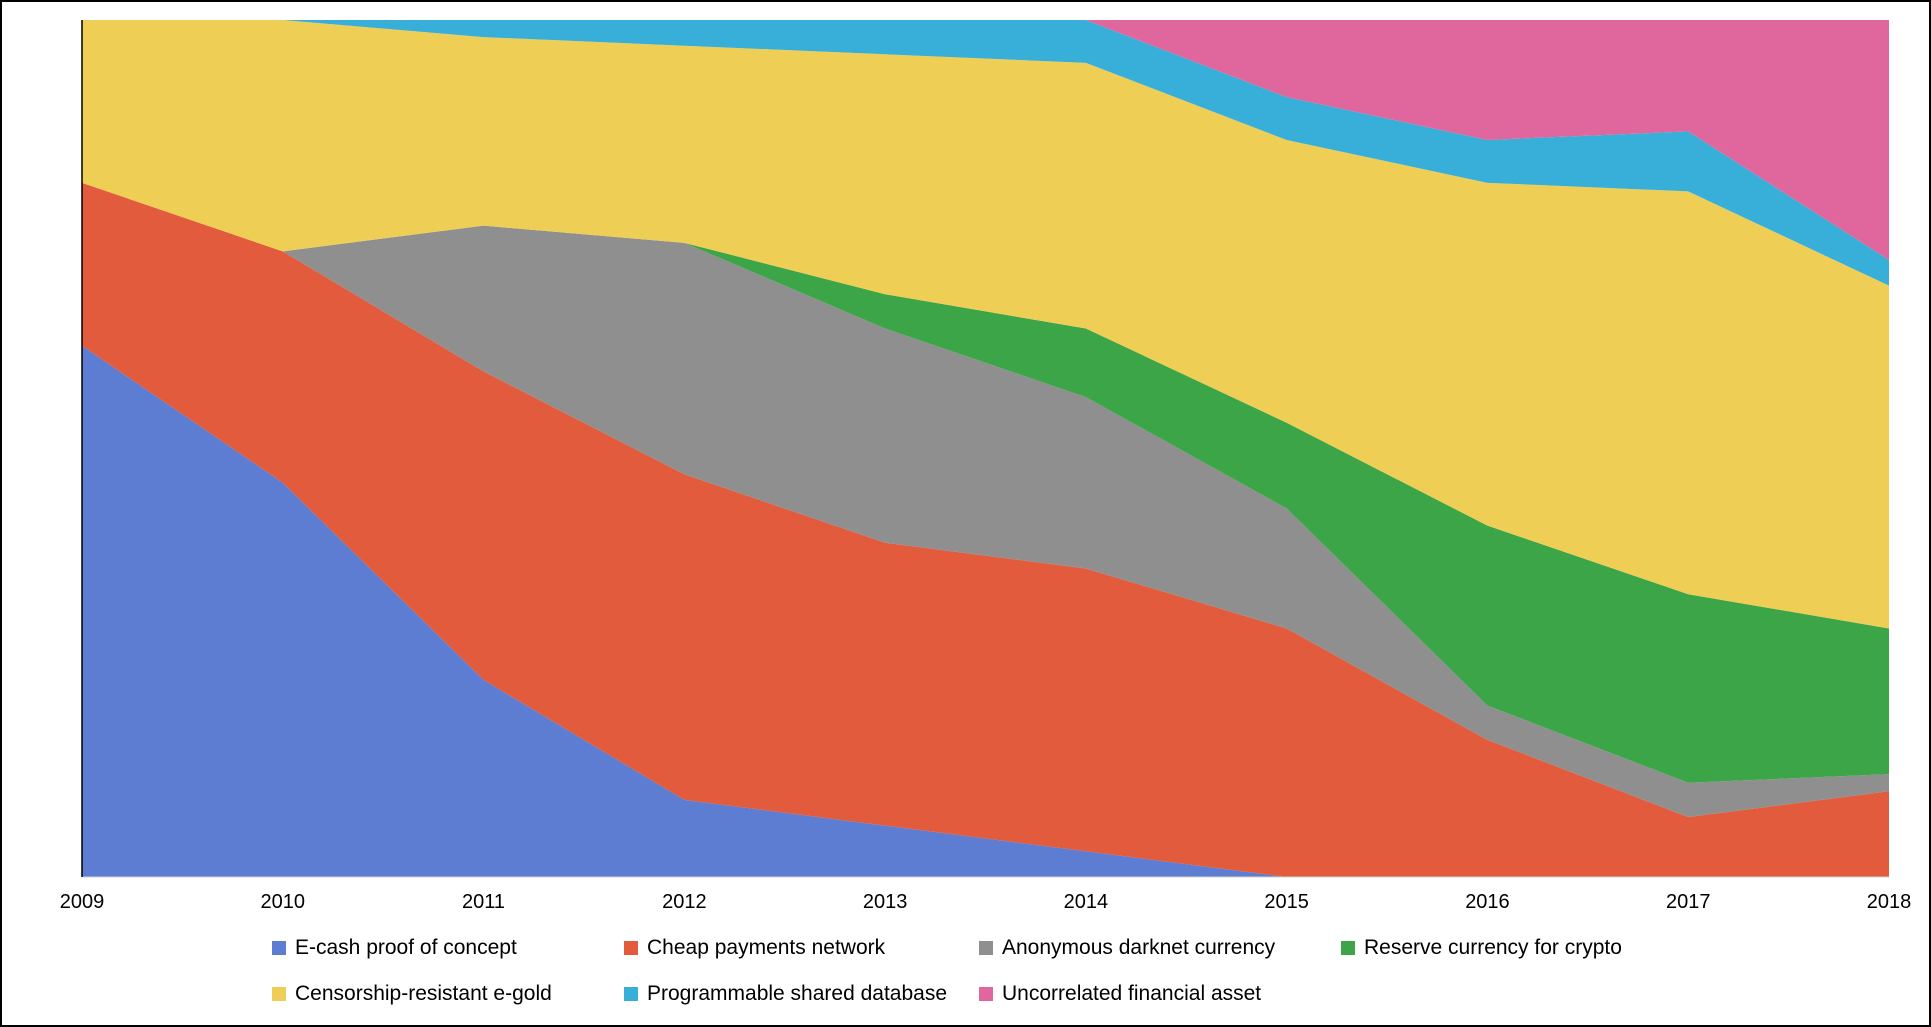 The height and width of the screenshot is (1027, 1931). Describe the element at coordinates (1889, 902) in the screenshot. I see `x-tick-label-2018: 2018` at that location.